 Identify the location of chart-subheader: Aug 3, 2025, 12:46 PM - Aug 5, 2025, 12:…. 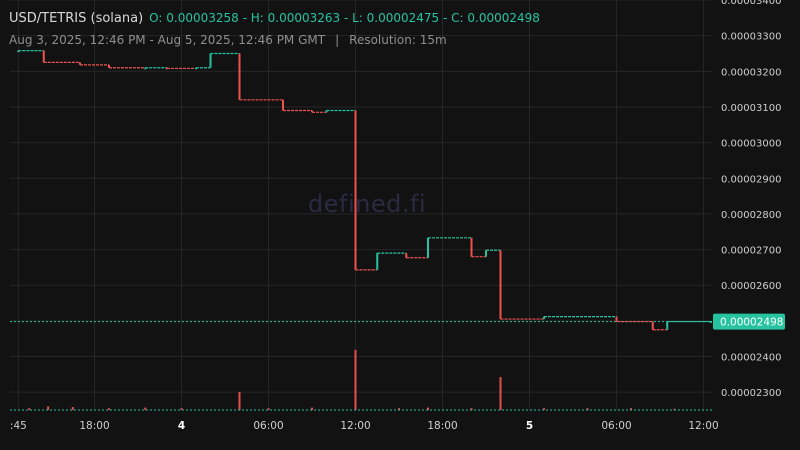
(228, 40).